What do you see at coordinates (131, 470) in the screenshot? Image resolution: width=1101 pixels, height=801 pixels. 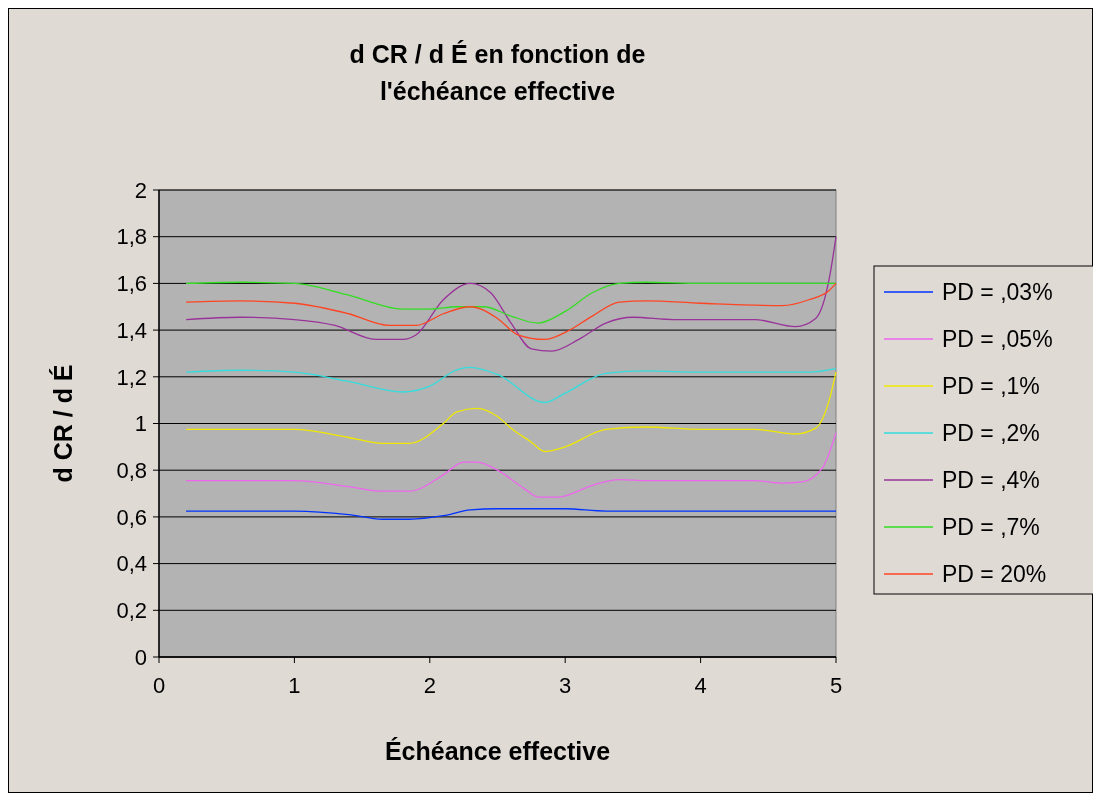 I see `y-tick-label: 0,8` at bounding box center [131, 470].